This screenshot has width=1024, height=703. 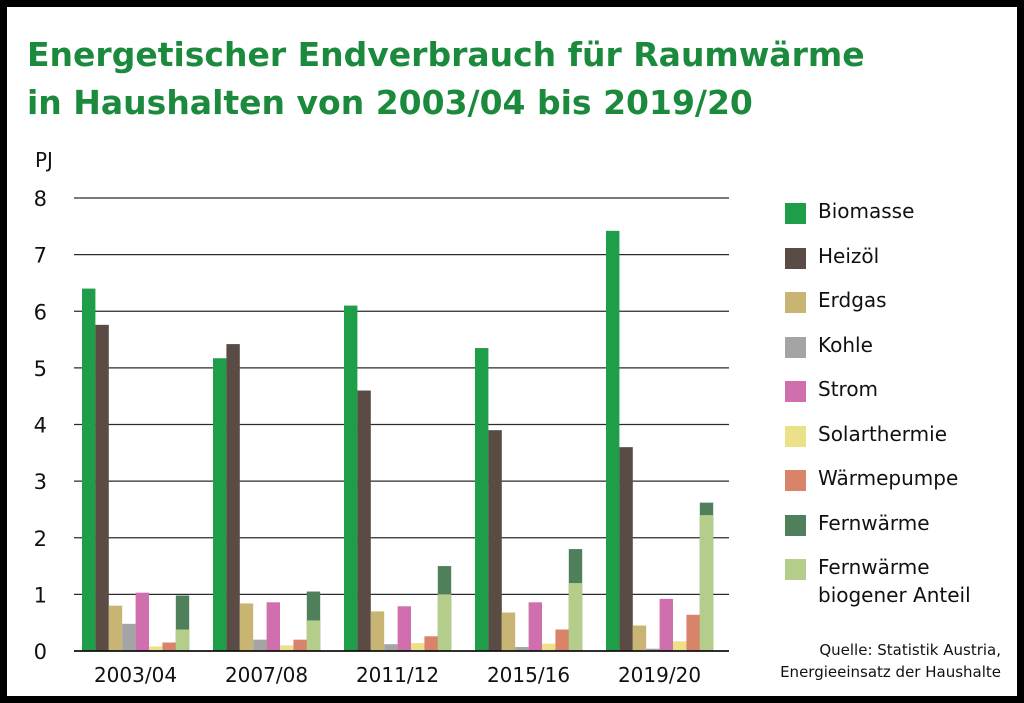 I want to click on bar-strom-2007/08, so click(x=273, y=626).